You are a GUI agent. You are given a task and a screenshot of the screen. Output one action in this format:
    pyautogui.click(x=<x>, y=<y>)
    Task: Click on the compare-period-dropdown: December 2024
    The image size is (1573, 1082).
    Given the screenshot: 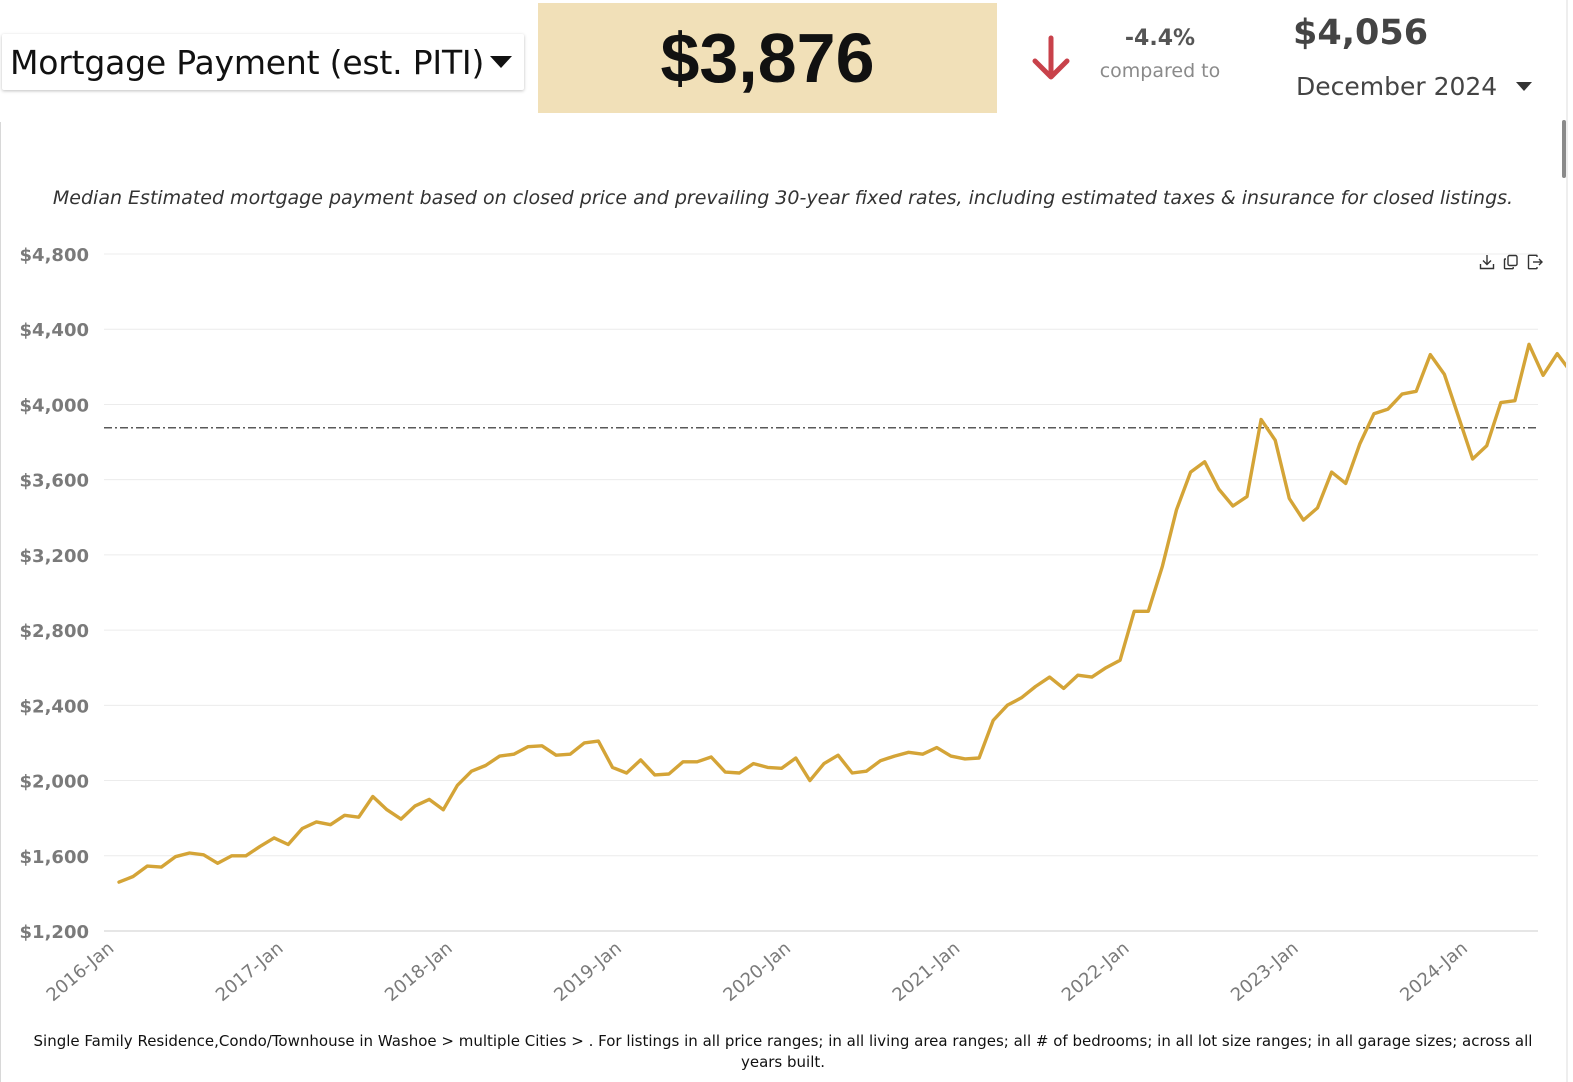 What is the action you would take?
    pyautogui.click(x=1416, y=86)
    